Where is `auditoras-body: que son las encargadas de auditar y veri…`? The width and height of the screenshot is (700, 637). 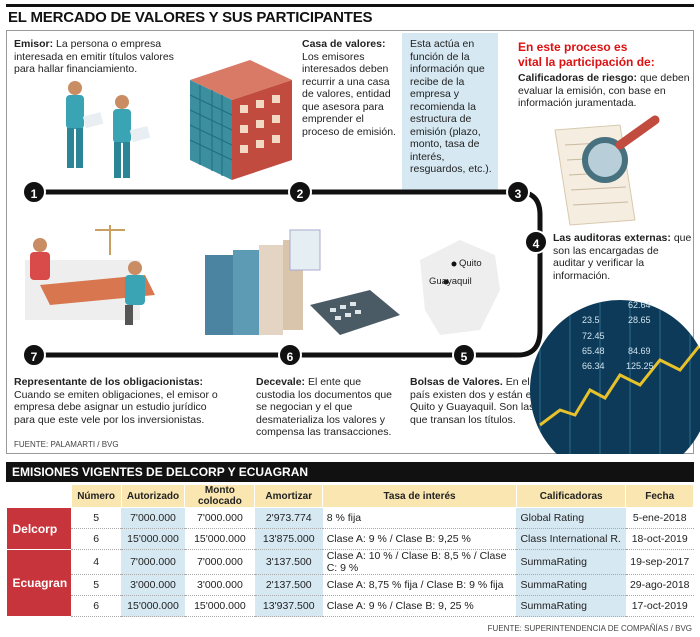 auditoras-body: que son las encargadas de auditar y veri… is located at coordinates (622, 257).